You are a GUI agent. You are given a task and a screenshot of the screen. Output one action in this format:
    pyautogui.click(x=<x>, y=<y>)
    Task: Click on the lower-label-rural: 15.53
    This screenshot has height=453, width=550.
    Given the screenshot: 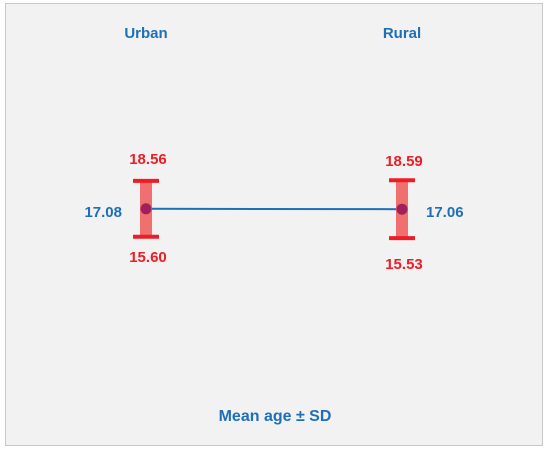 What is the action you would take?
    pyautogui.click(x=404, y=264)
    